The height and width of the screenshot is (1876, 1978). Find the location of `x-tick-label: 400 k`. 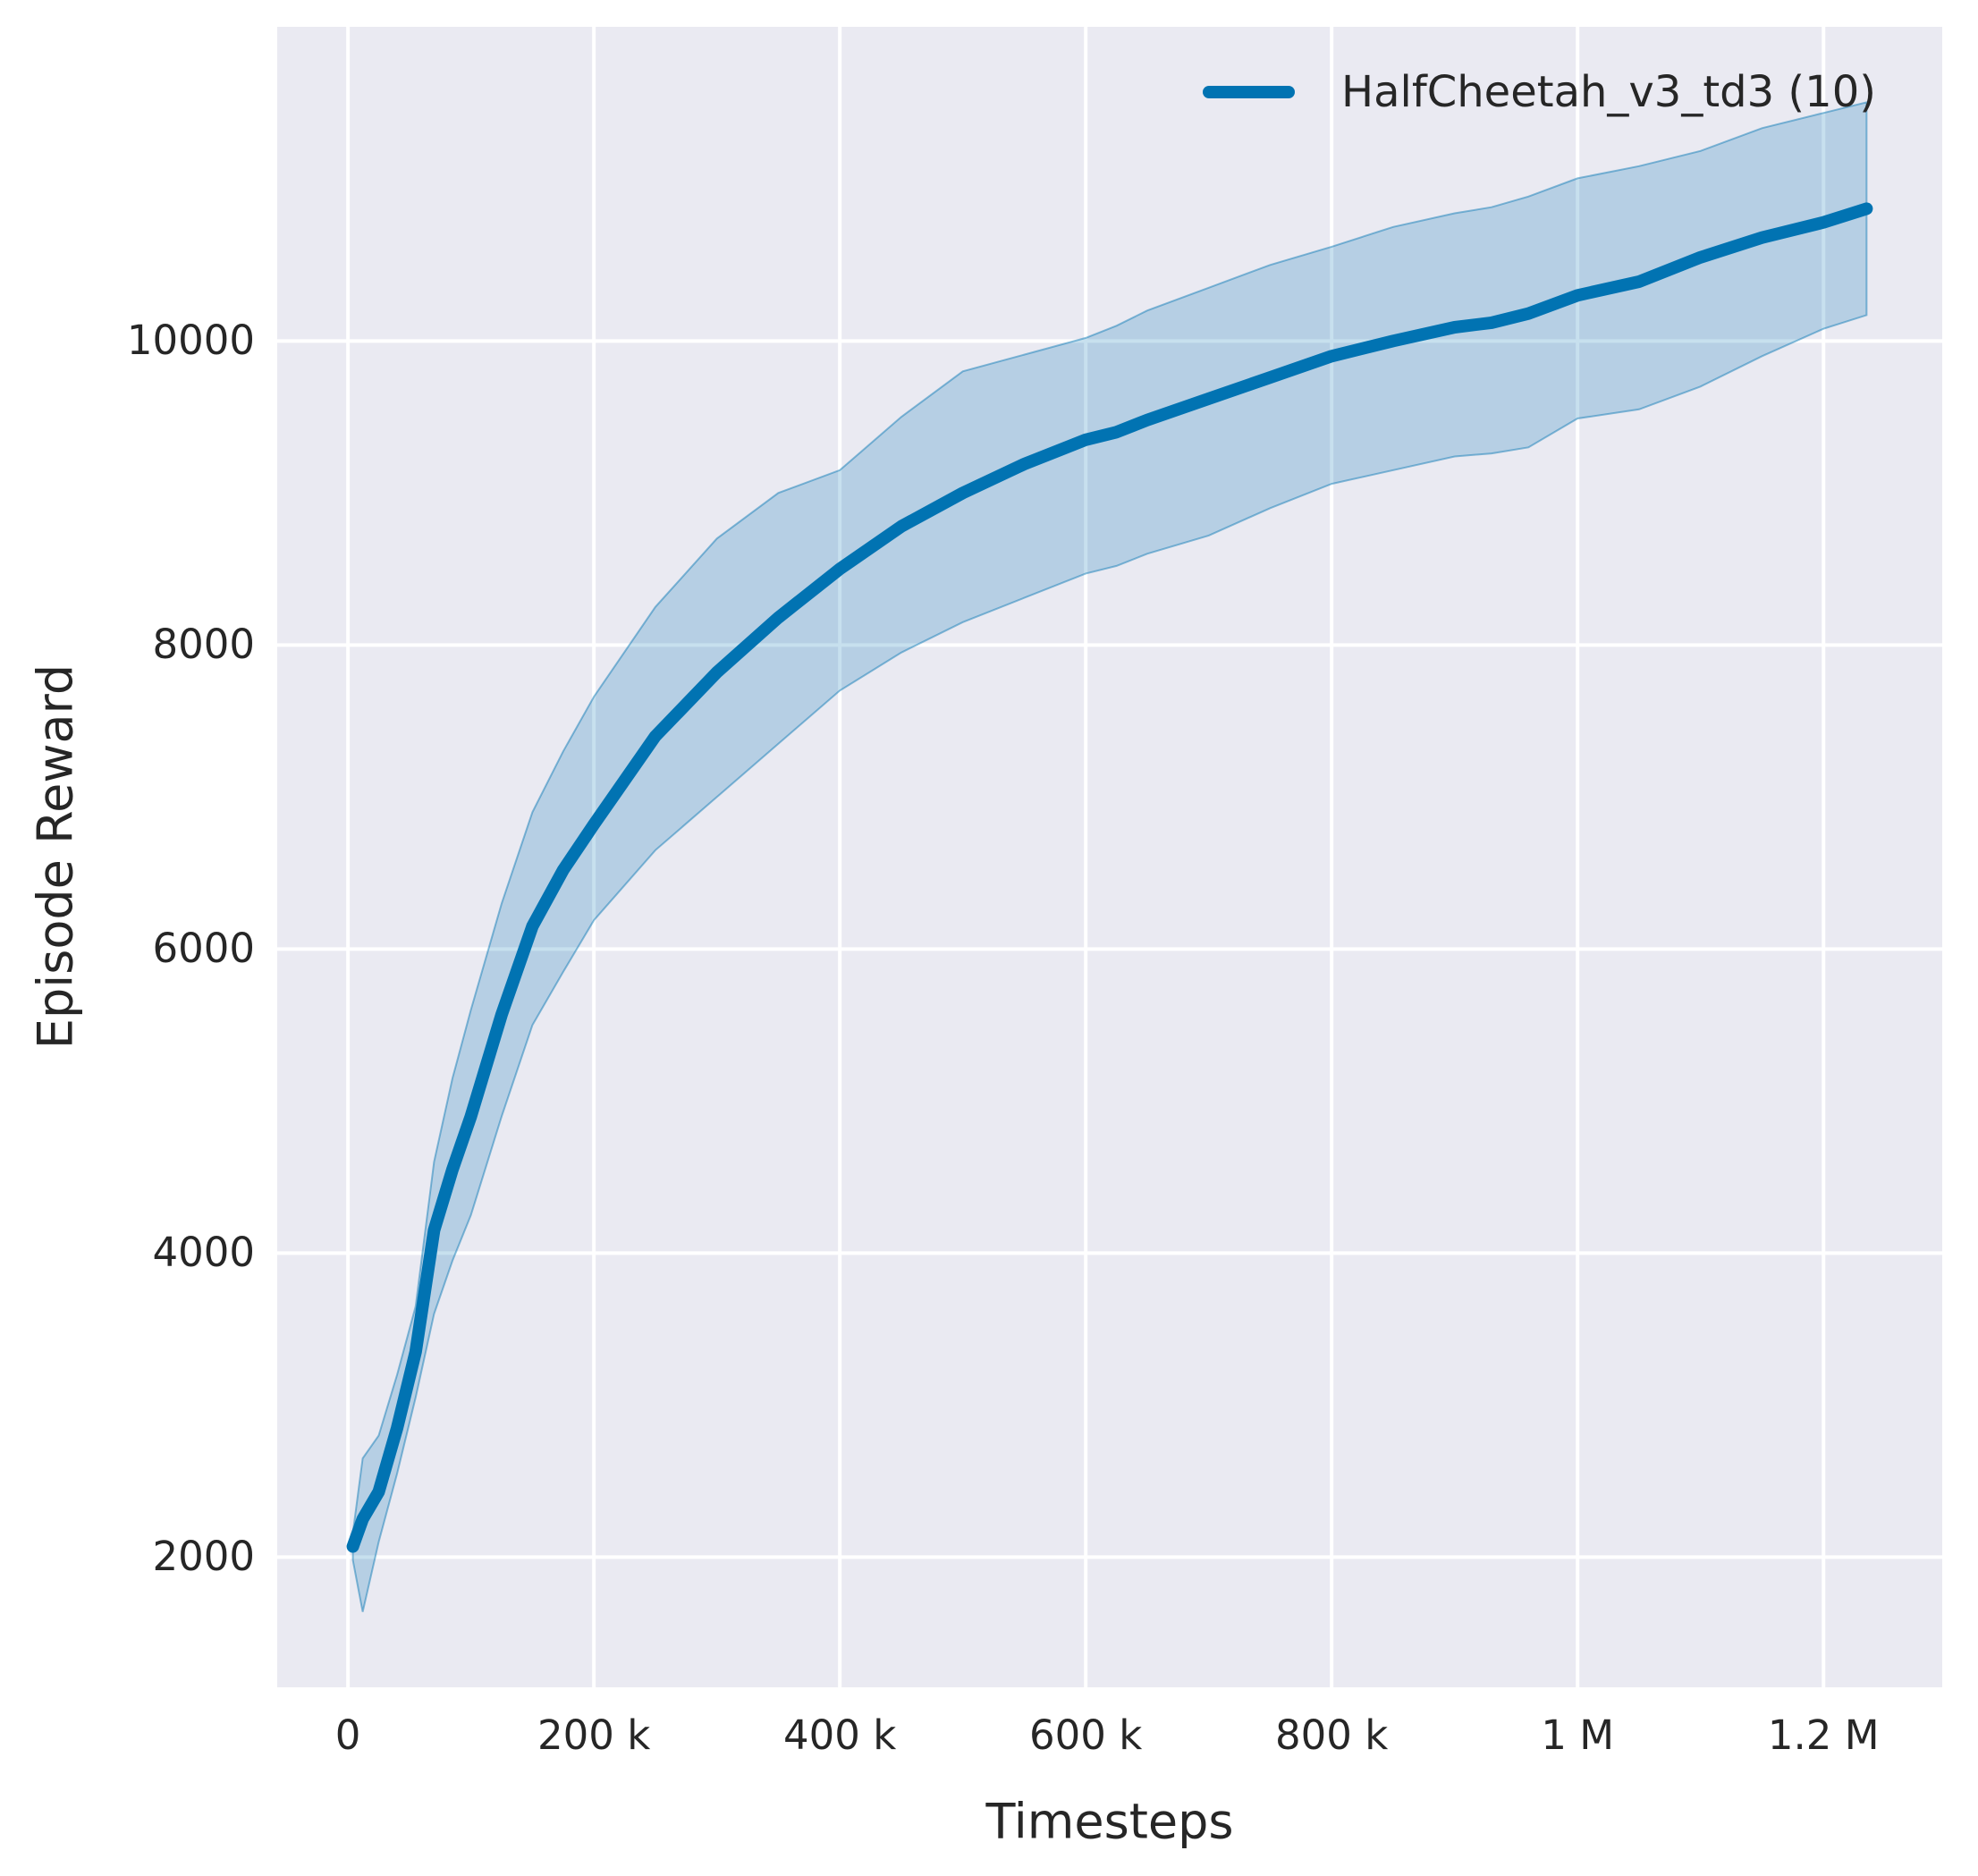

x-tick-label: 400 k is located at coordinates (840, 1735).